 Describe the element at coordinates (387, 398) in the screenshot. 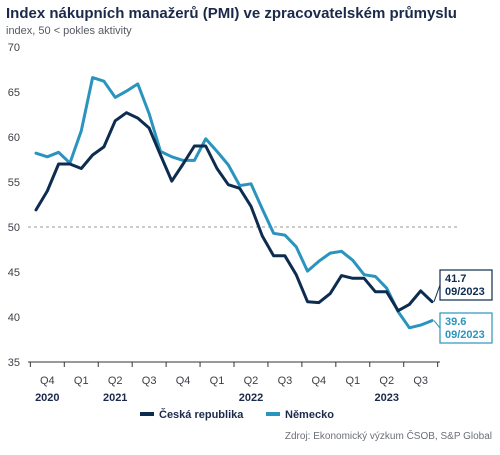

I see `x-year-label: 2023` at that location.